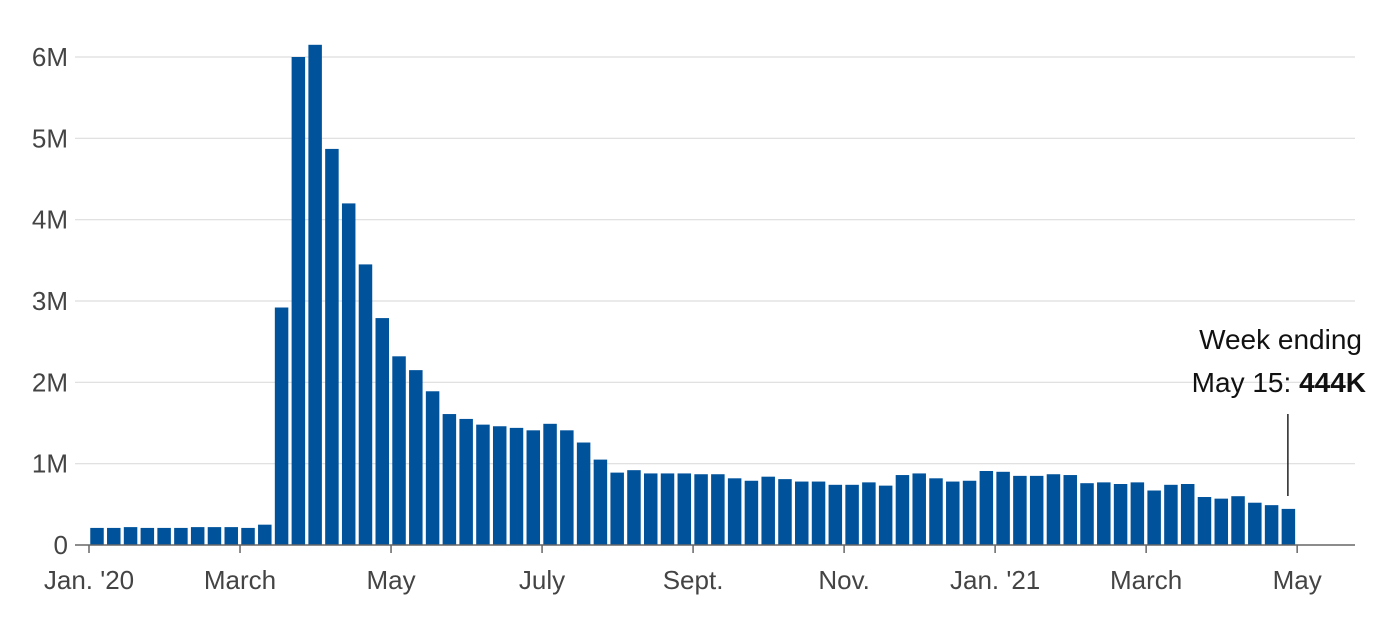 This screenshot has height=633, width=1400. I want to click on x-tick-label: July, so click(542, 580).